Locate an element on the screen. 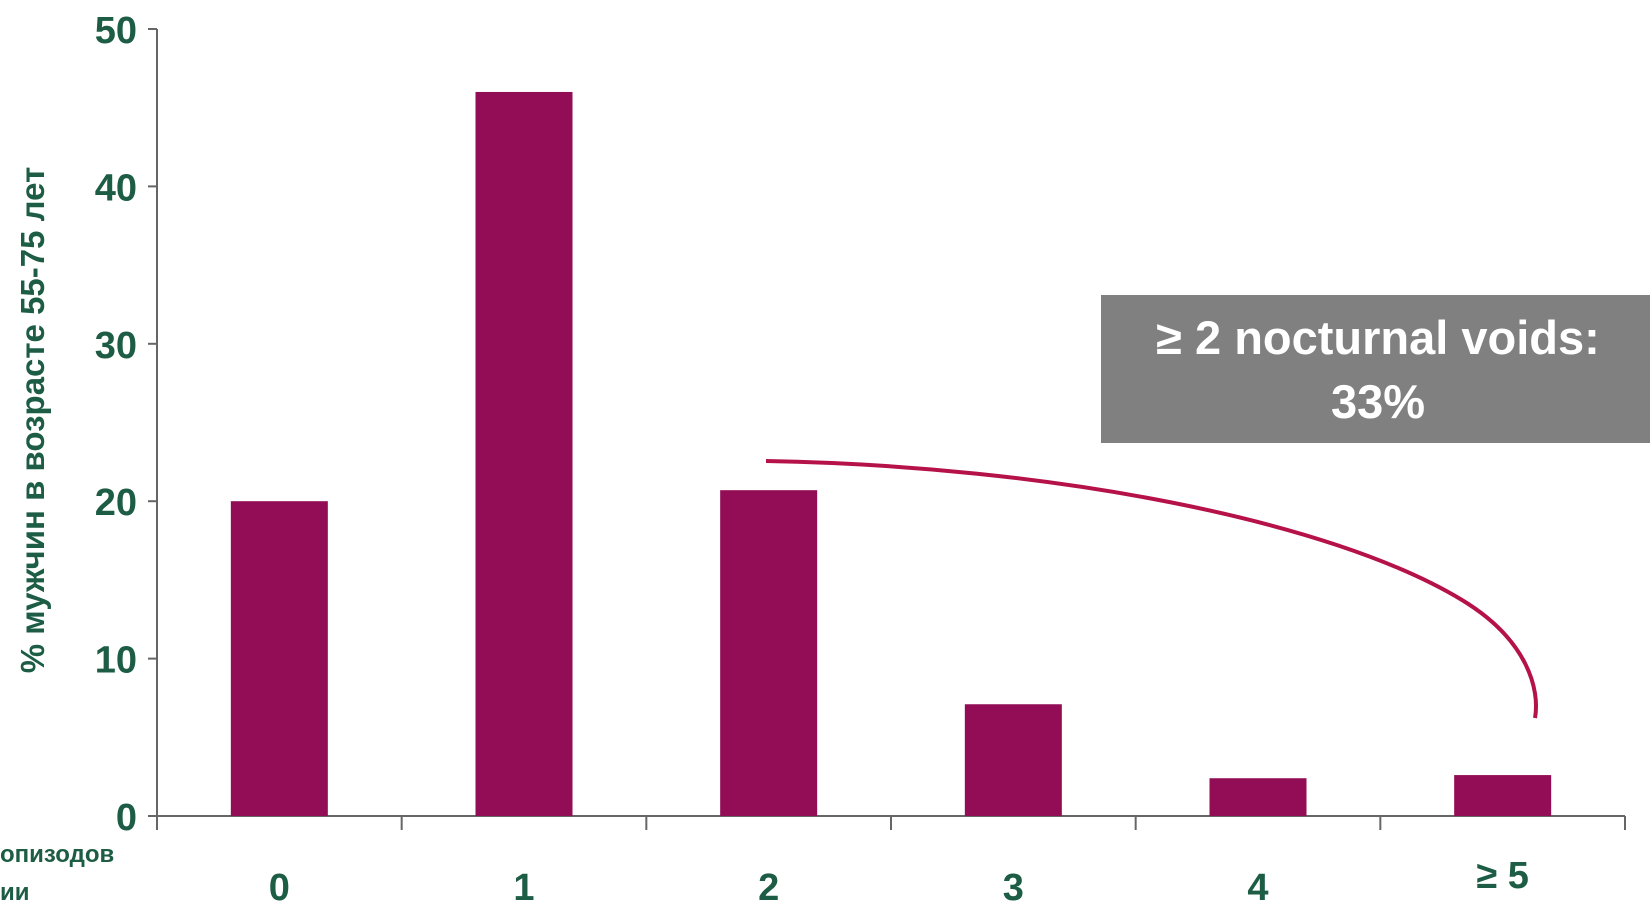 The image size is (1650, 906). y-tick-label: 30 is located at coordinates (116, 346).